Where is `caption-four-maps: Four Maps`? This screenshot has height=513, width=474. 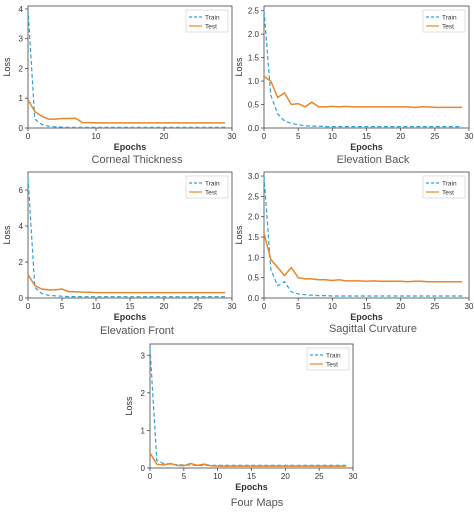
caption-four-maps: Four Maps is located at coordinates (257, 503).